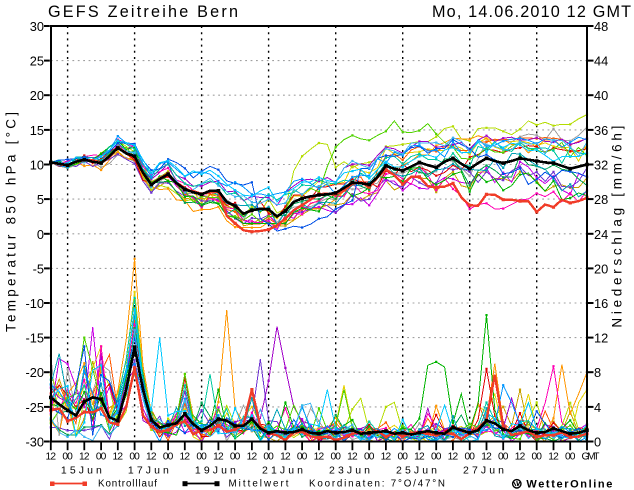  Describe the element at coordinates (601, 26) in the screenshot. I see `svg-text: 48` at that location.